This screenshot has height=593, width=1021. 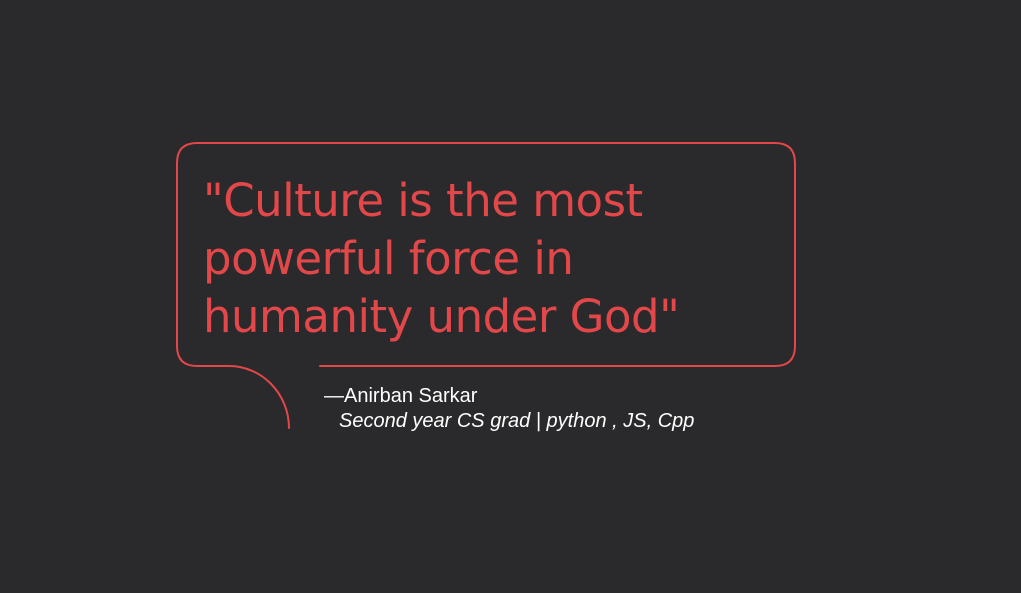 What do you see at coordinates (517, 421) in the screenshot?
I see `author-bio: Second year CS grad | python , JS, Cpp` at bounding box center [517, 421].